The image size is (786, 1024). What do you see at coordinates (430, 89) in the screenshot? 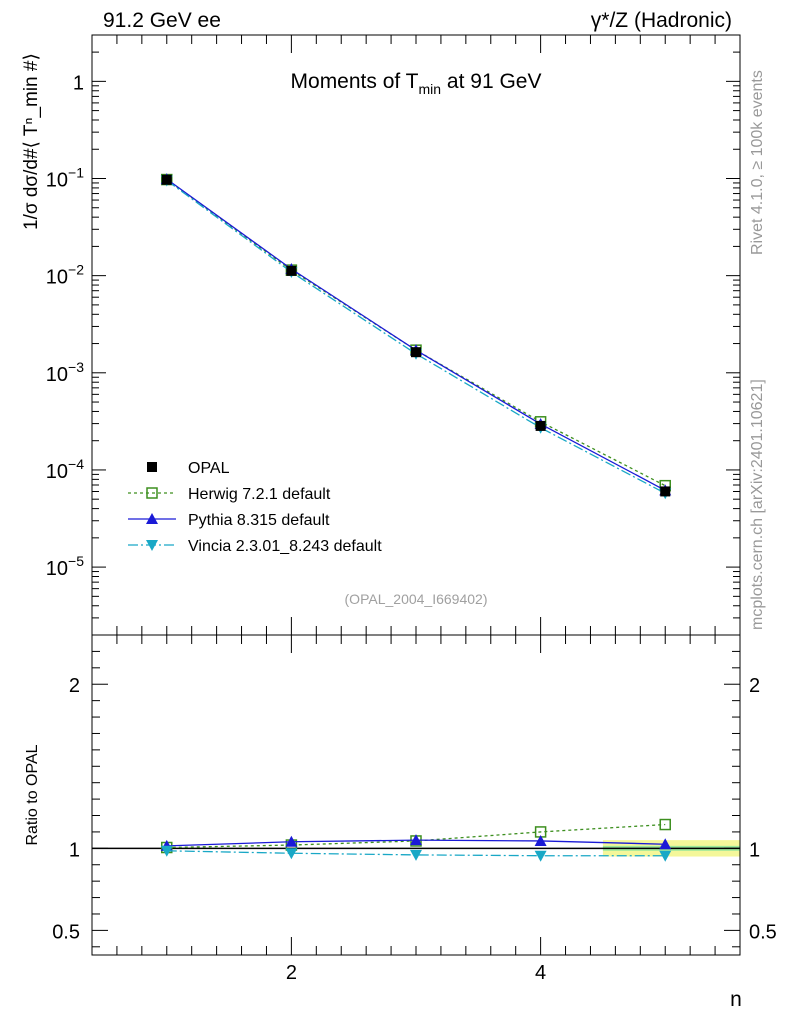
I see `chart-title-subscript: min` at bounding box center [430, 89].